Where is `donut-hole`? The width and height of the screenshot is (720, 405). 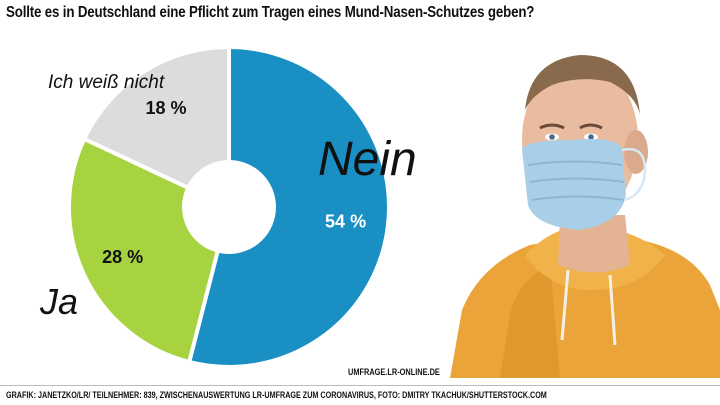 donut-hole is located at coordinates (229, 207).